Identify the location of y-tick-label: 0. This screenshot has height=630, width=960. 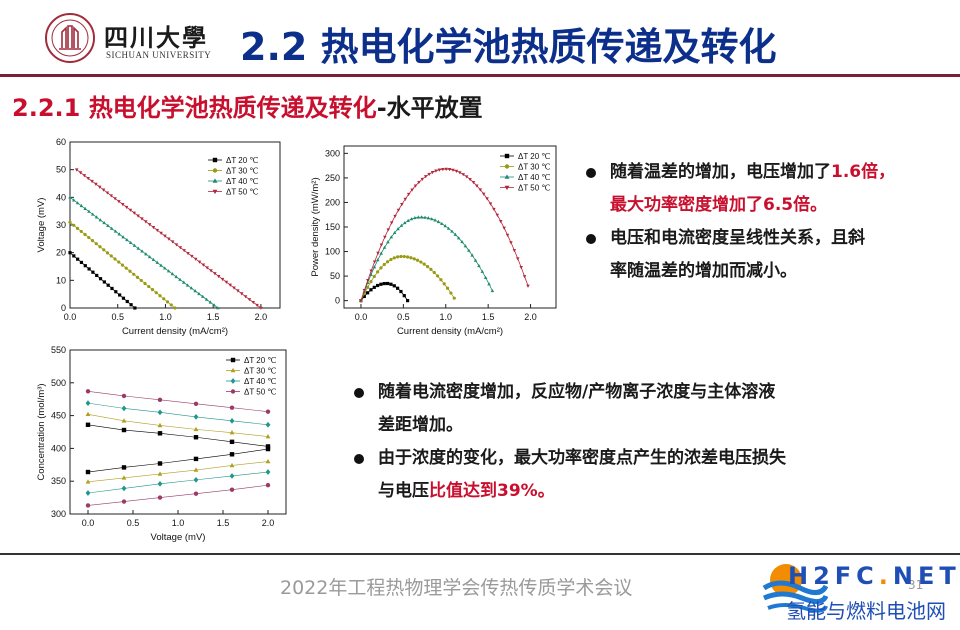
(63, 308).